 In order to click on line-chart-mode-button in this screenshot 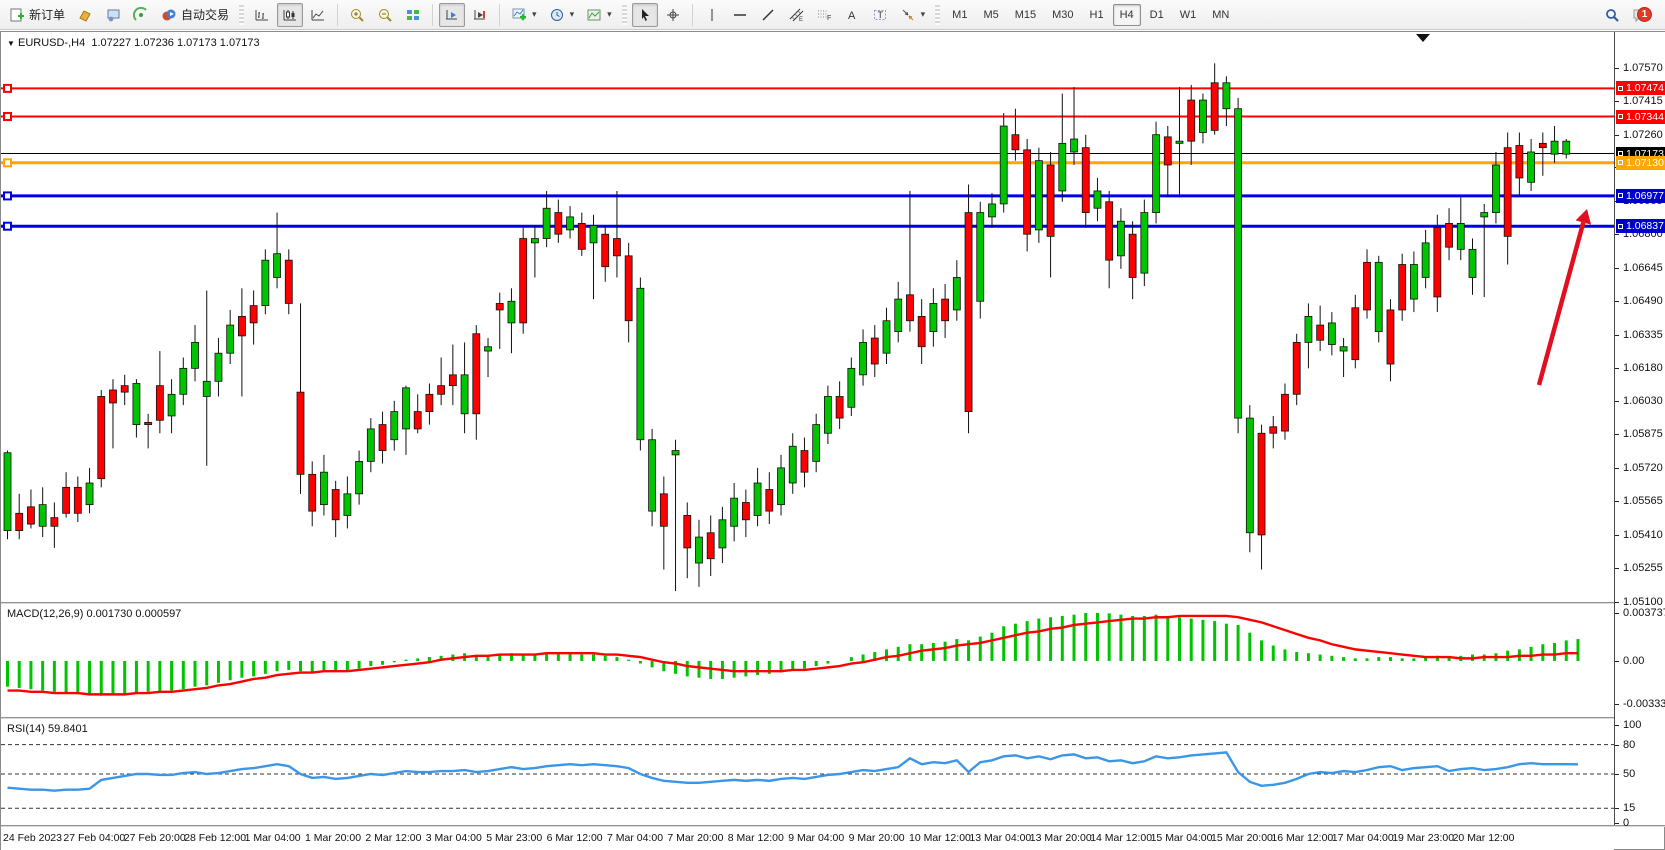, I will do `click(318, 15)`.